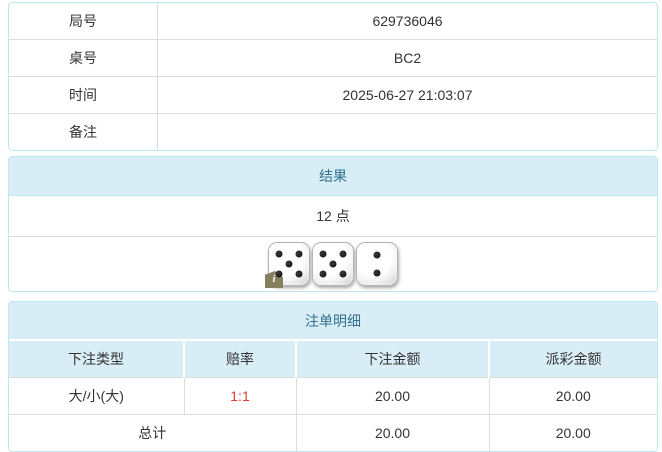  Describe the element at coordinates (83, 58) in the screenshot. I see `table-number-label: 桌号` at that location.